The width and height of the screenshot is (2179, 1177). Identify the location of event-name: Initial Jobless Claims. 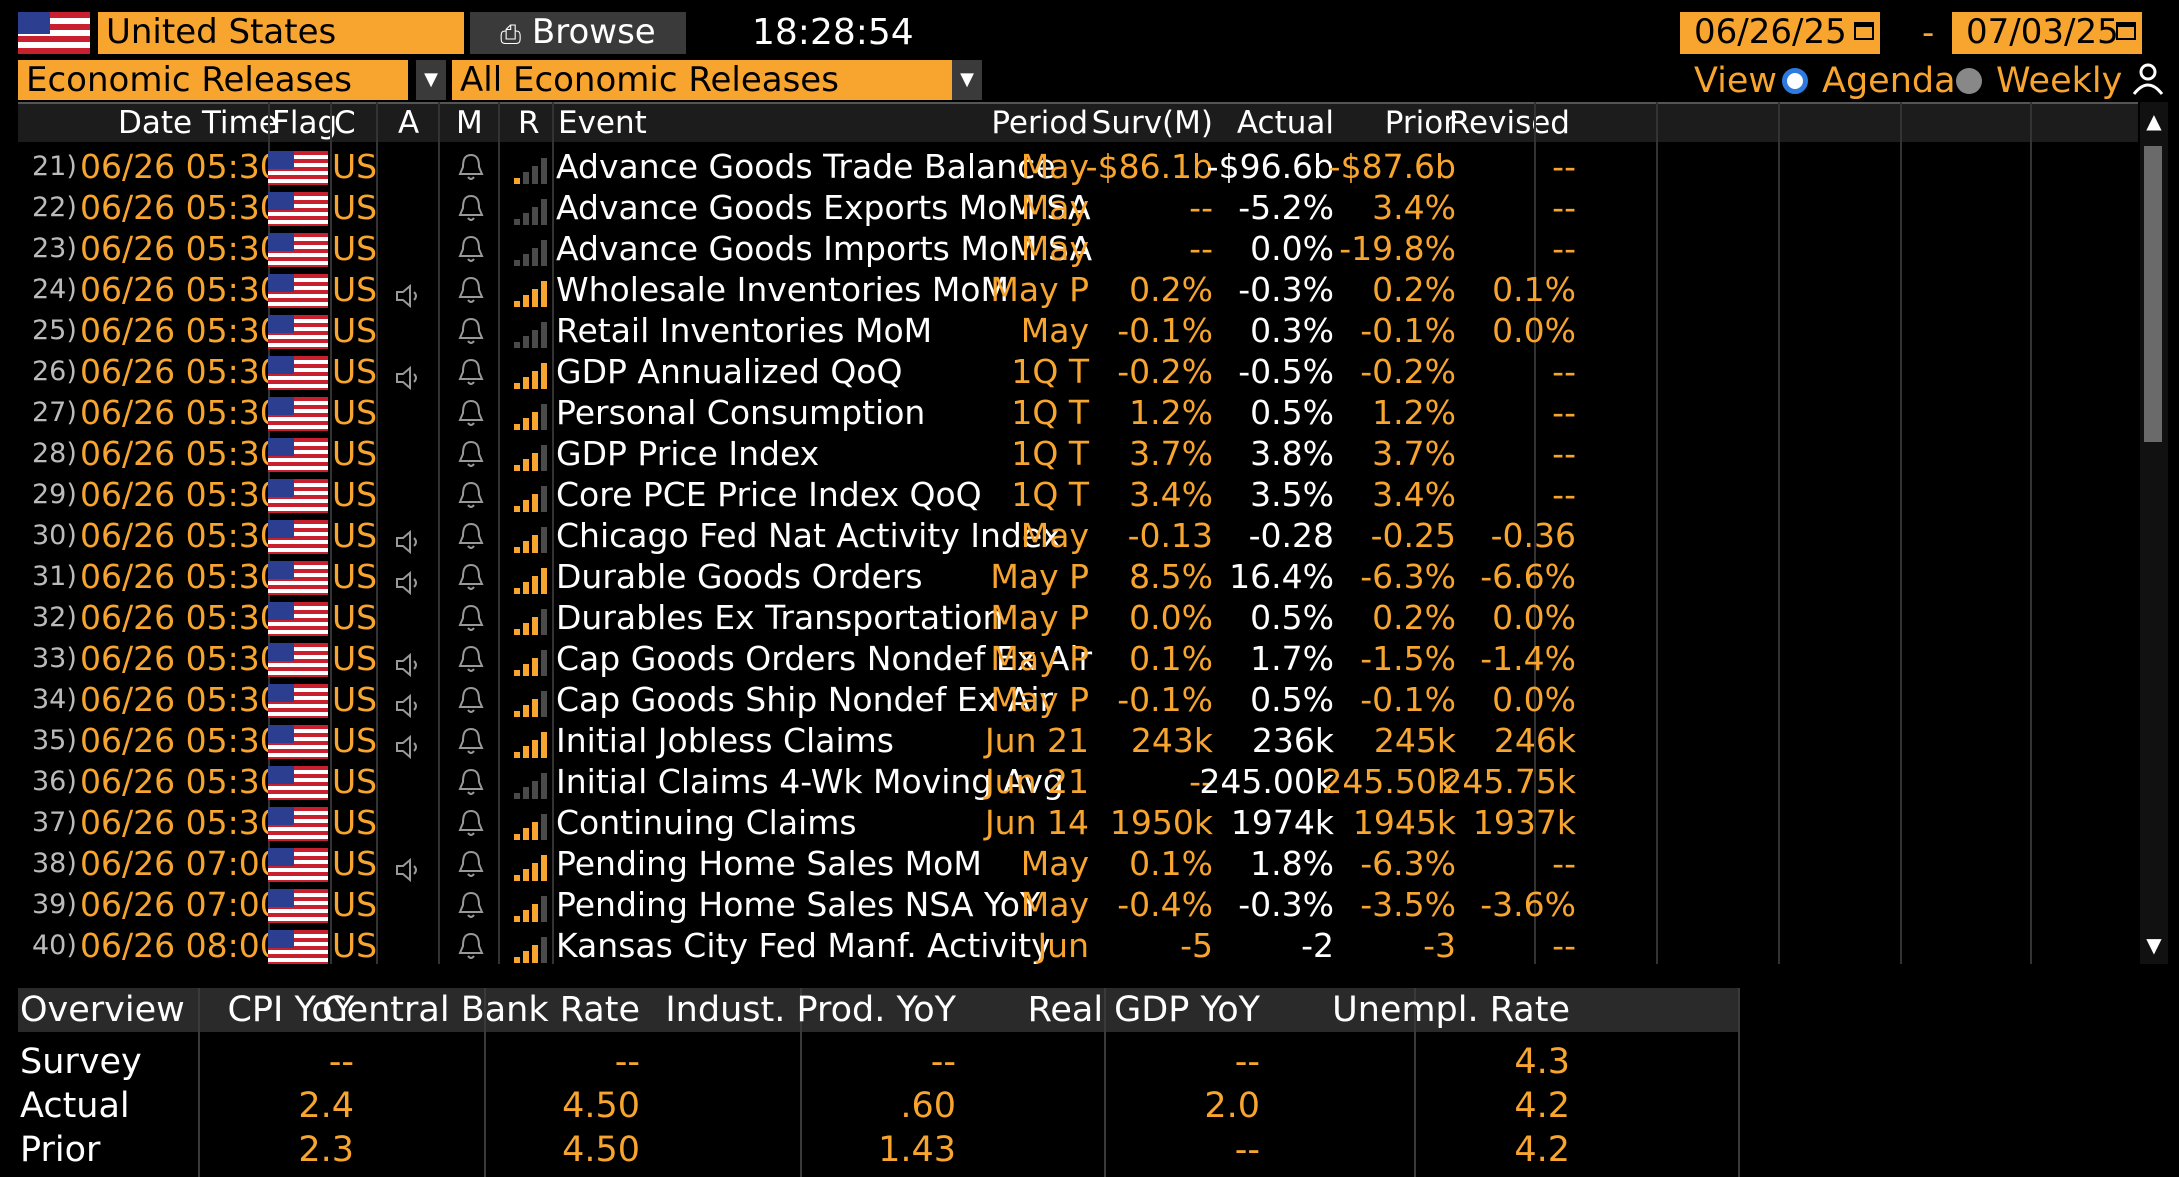
(725, 740).